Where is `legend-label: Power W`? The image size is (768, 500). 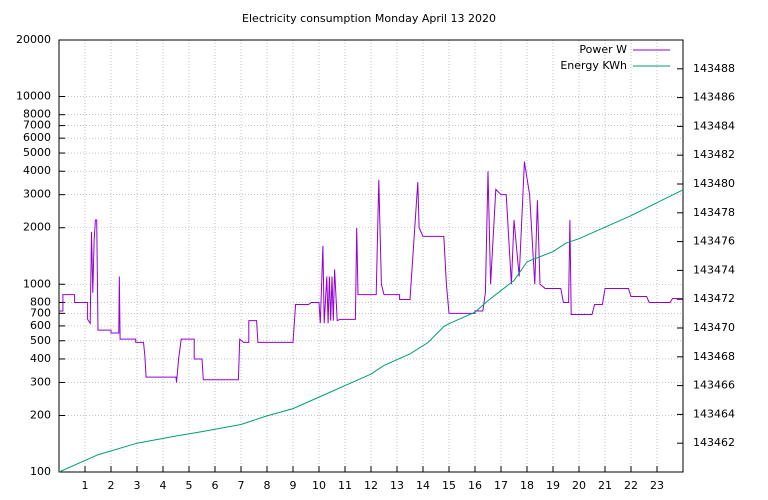
legend-label: Power W is located at coordinates (603, 49).